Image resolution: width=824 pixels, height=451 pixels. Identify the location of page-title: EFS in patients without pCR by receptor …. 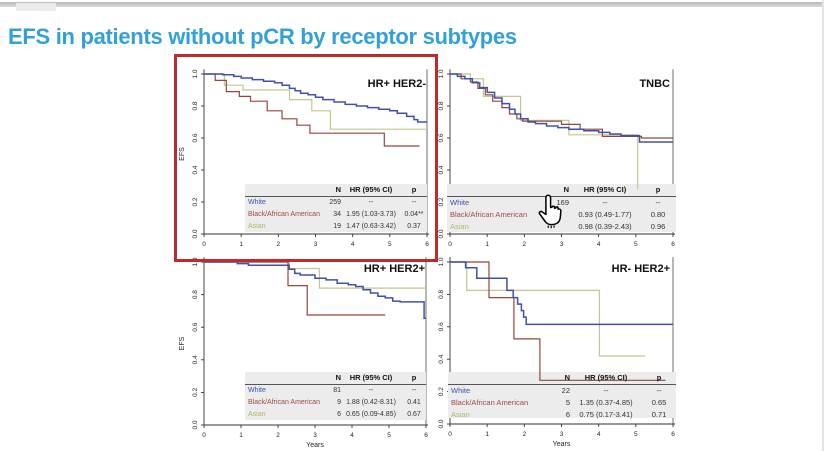
(262, 36).